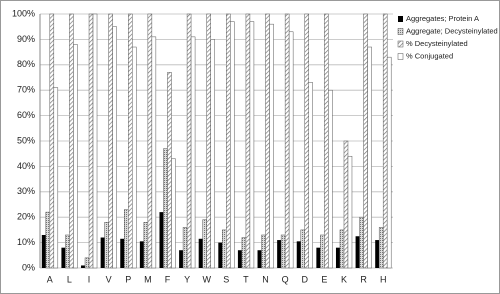 The image size is (500, 294). Describe the element at coordinates (324, 279) in the screenshot. I see `x-tick-label: E` at that location.